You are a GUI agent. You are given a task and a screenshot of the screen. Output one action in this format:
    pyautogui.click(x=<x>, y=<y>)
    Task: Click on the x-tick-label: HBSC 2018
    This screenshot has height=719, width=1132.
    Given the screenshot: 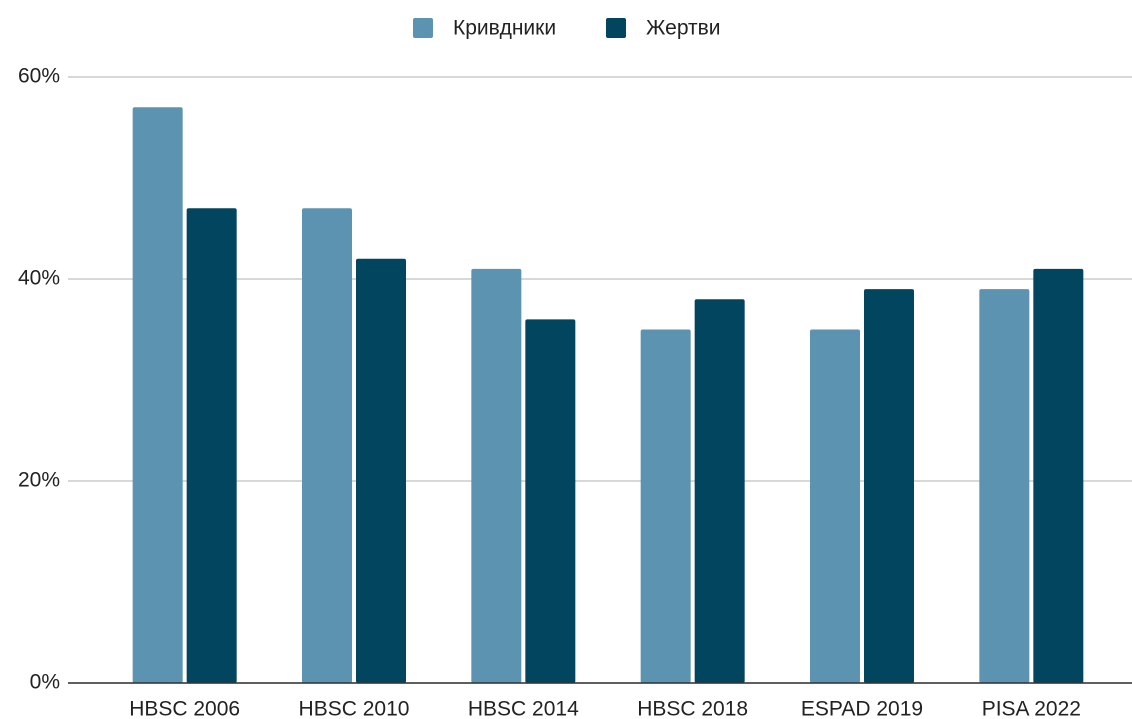 What is the action you would take?
    pyautogui.click(x=692, y=708)
    